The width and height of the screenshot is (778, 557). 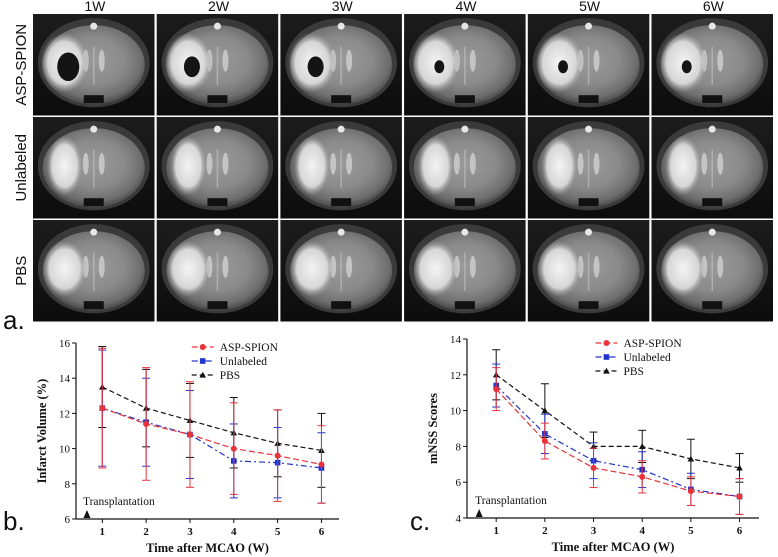 What do you see at coordinates (95, 7) in the screenshot?
I see `column-header: 1W` at bounding box center [95, 7].